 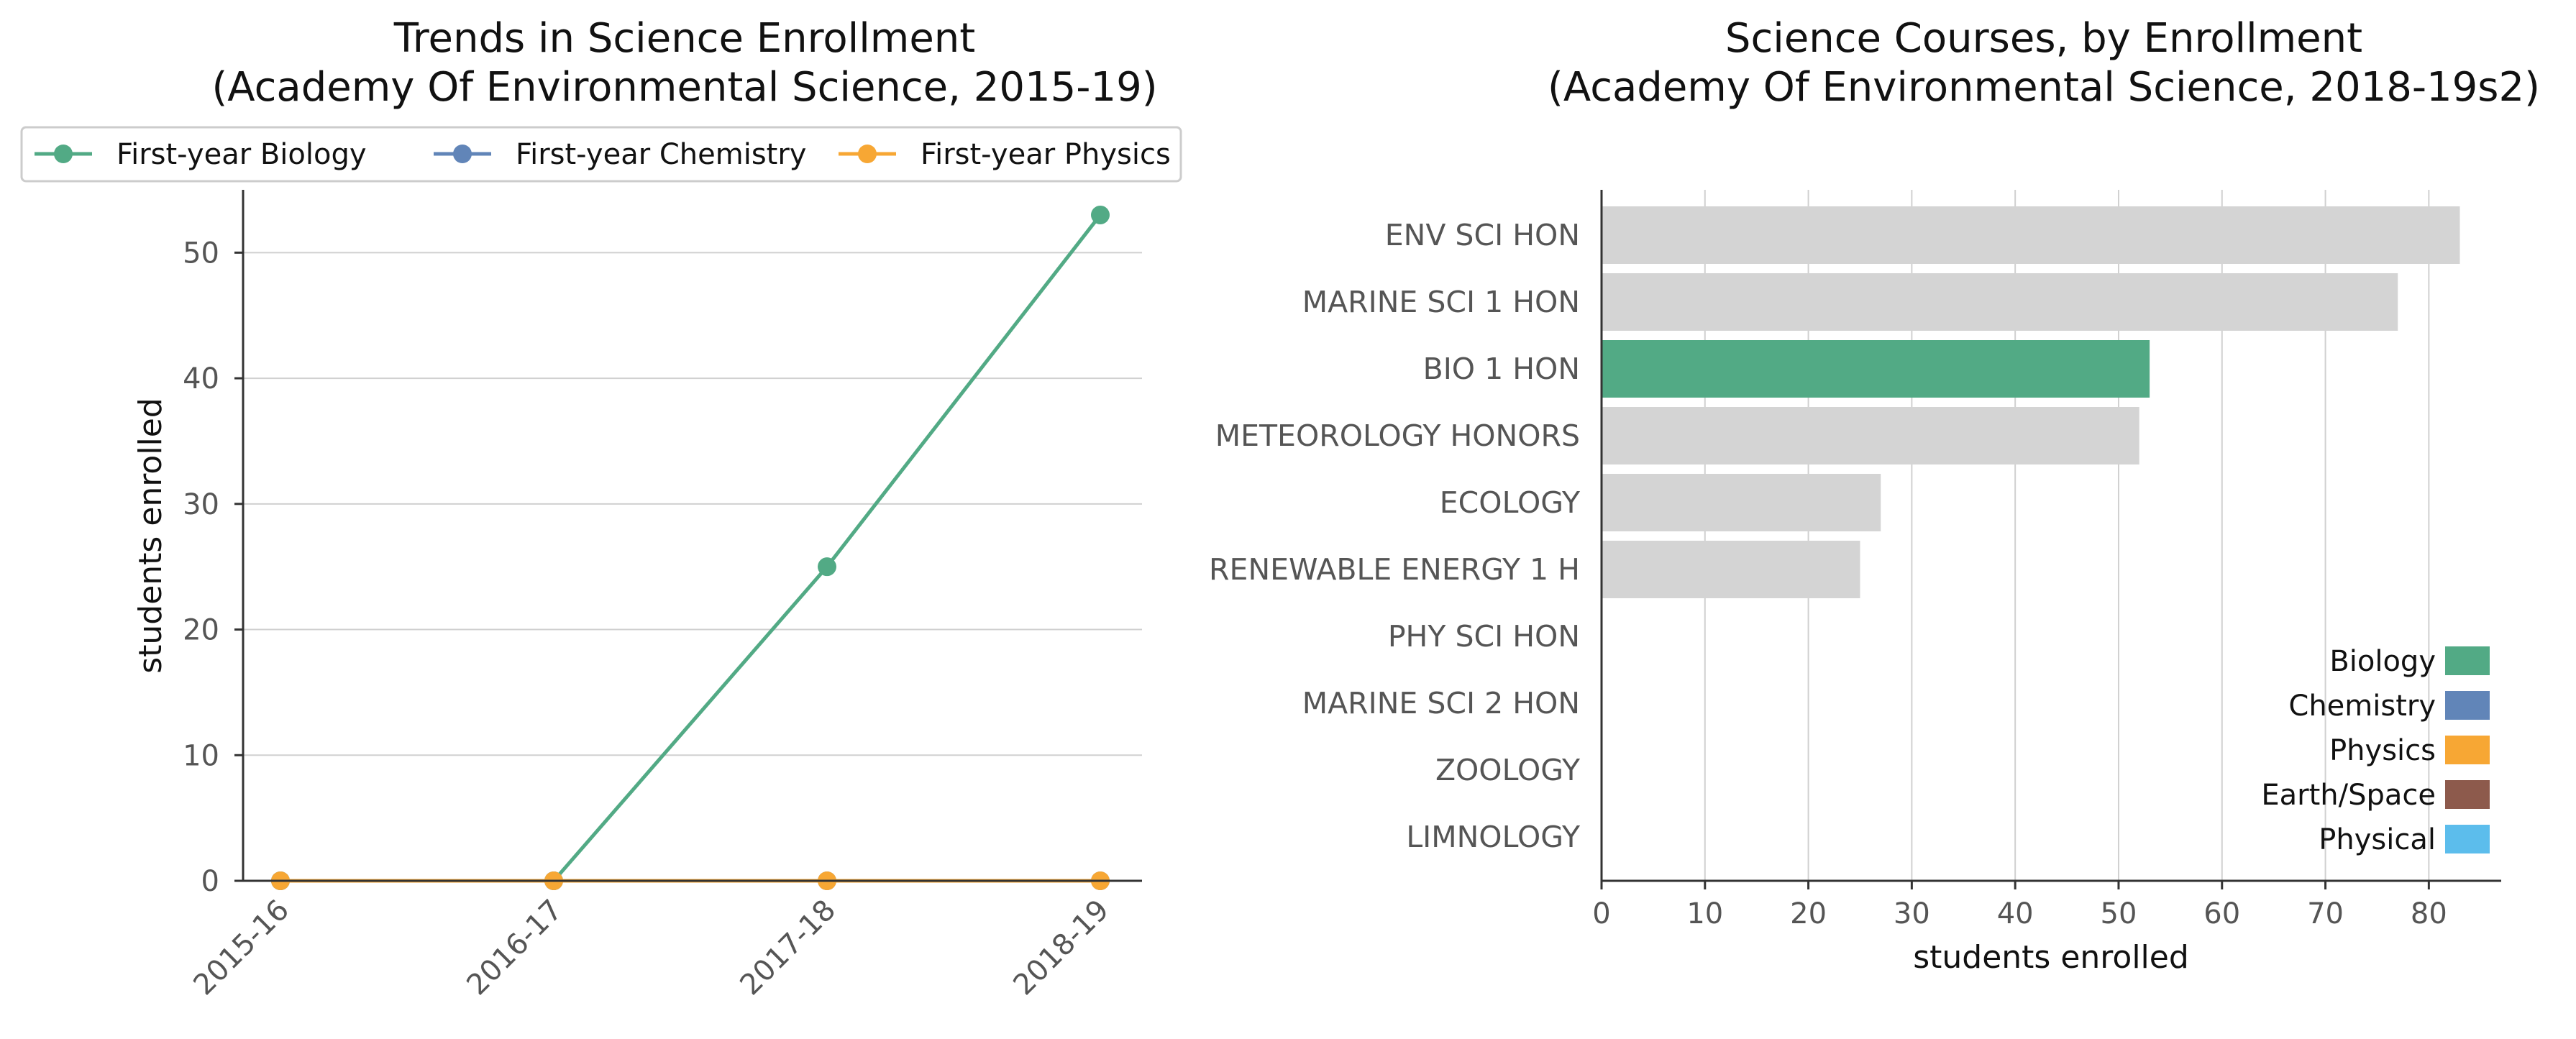 I want to click on line-y-tick-label: 20, so click(x=201, y=630).